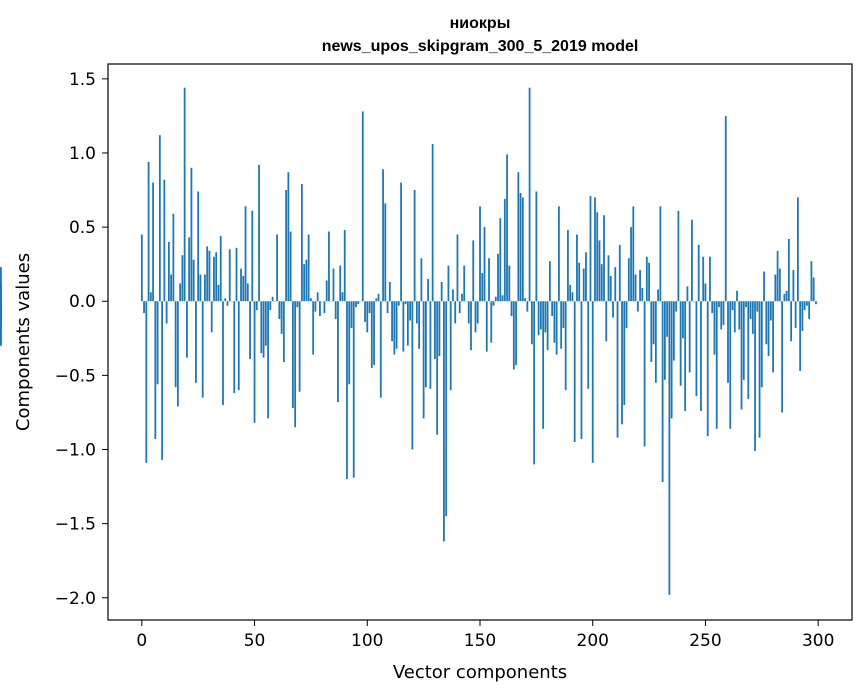 The image size is (867, 696). Describe the element at coordinates (75, 599) in the screenshot. I see `y-tick-label: −2.0` at that location.